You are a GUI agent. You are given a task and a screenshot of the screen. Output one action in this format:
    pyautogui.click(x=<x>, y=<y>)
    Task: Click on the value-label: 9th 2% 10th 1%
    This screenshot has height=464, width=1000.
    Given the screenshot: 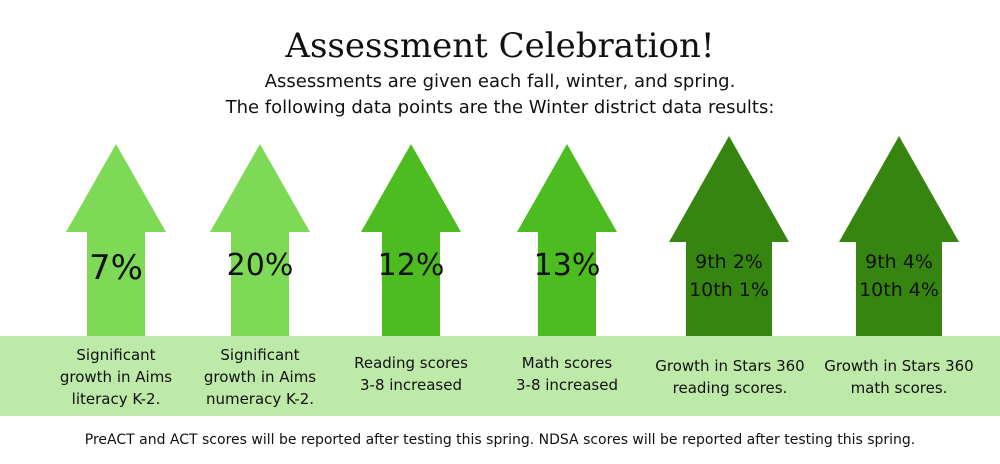 What is the action you would take?
    pyautogui.click(x=729, y=276)
    